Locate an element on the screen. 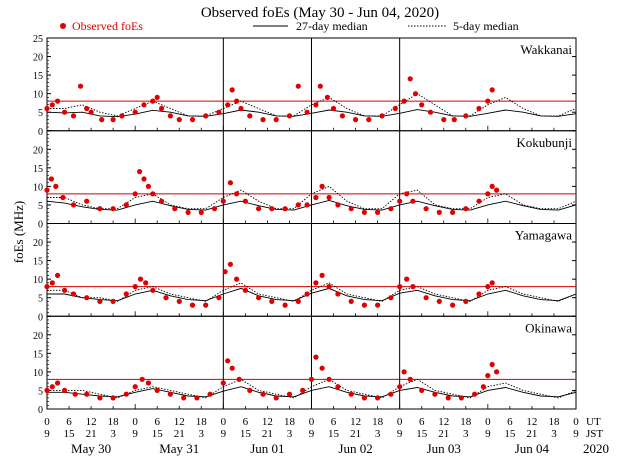  station-name: Okinawa is located at coordinates (548, 327).